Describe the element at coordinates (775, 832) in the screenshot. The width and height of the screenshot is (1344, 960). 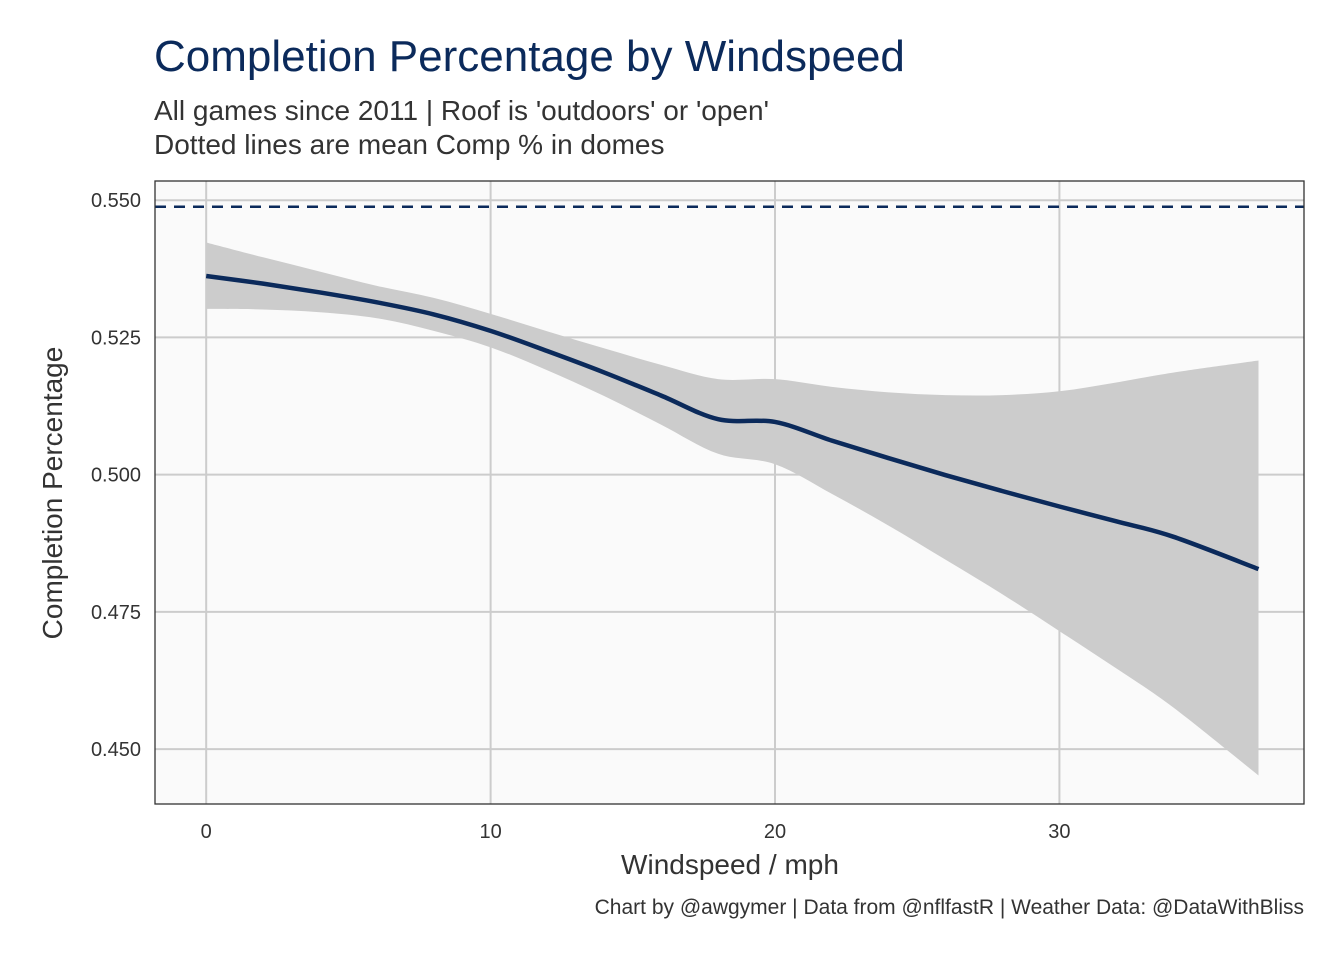
I see `x-tick-label: 20` at that location.